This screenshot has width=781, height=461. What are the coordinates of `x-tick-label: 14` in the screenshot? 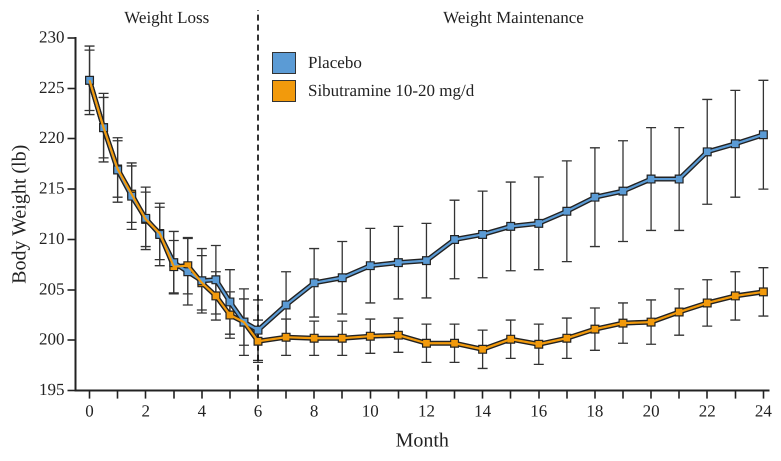 It's located at (483, 410).